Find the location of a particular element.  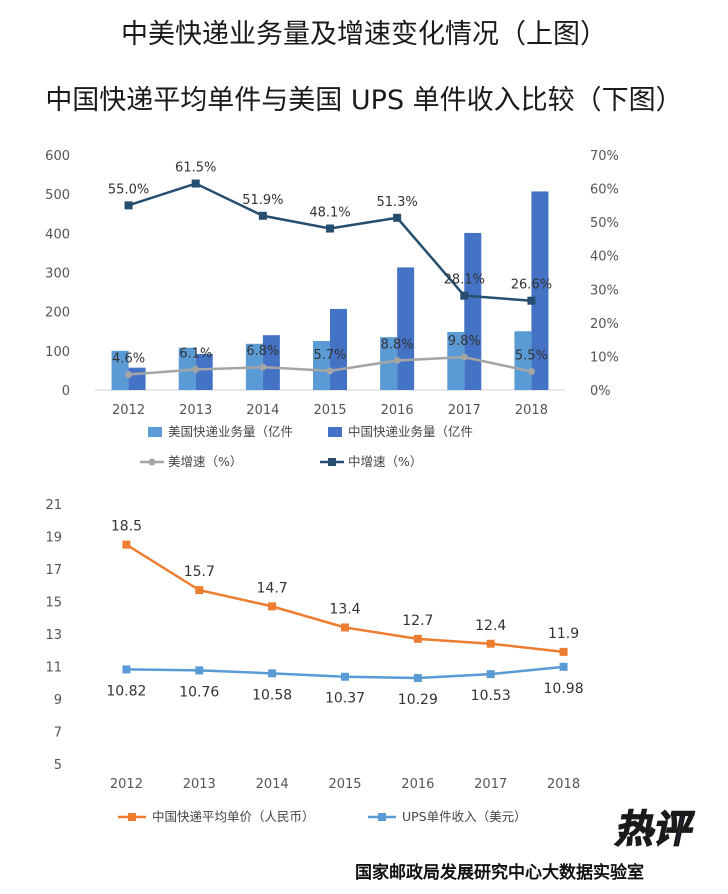

legend-label: 美国快递业务量（亿件 is located at coordinates (230, 431).